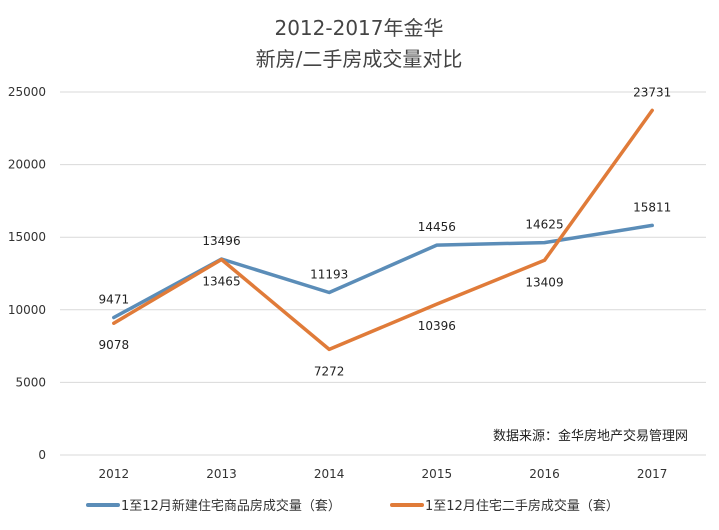 The height and width of the screenshot is (530, 719). Describe the element at coordinates (114, 474) in the screenshot. I see `x-tick-label-2012: 2012` at that location.